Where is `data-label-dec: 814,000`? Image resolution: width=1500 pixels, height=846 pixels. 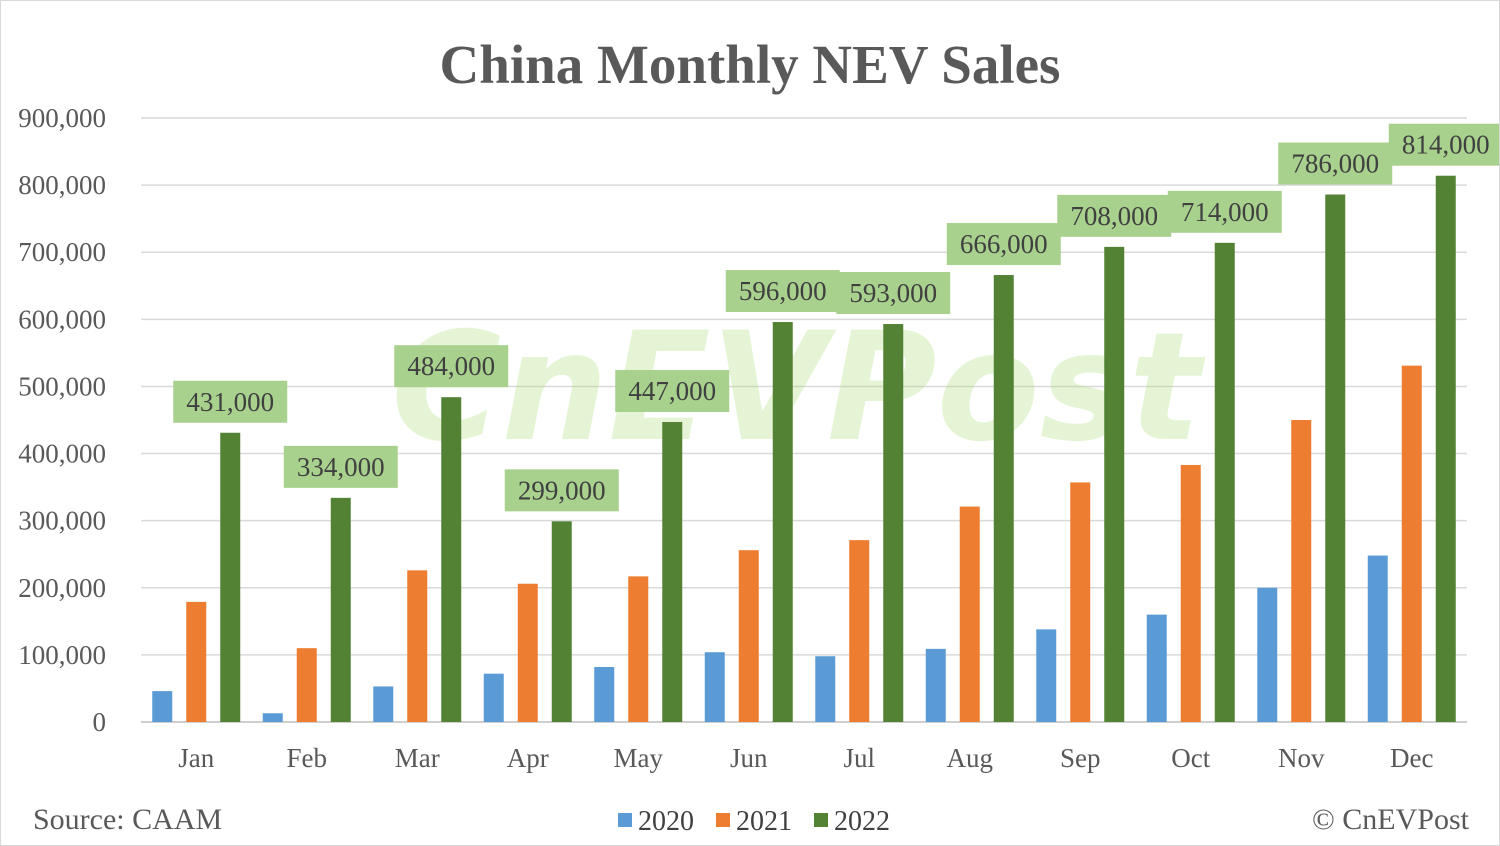
data-label-dec: 814,000 is located at coordinates (1443, 144).